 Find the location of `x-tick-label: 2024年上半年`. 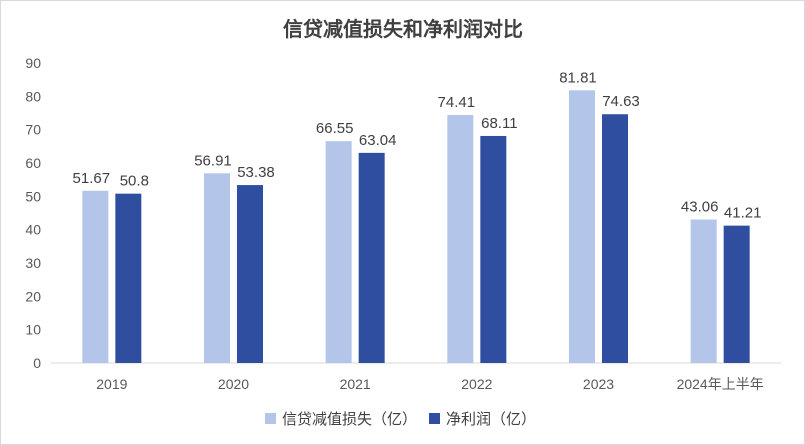

x-tick-label: 2024年上半年 is located at coordinates (720, 384).